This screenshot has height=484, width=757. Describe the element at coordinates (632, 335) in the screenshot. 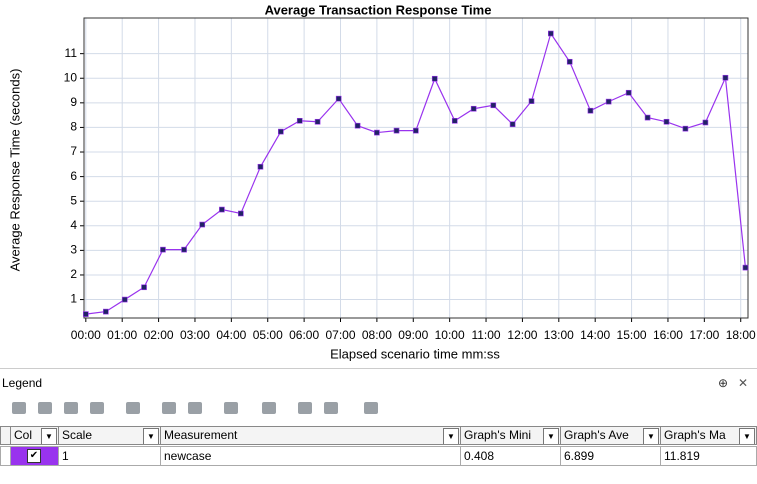

I see `x-tick-label: 15:00` at that location.